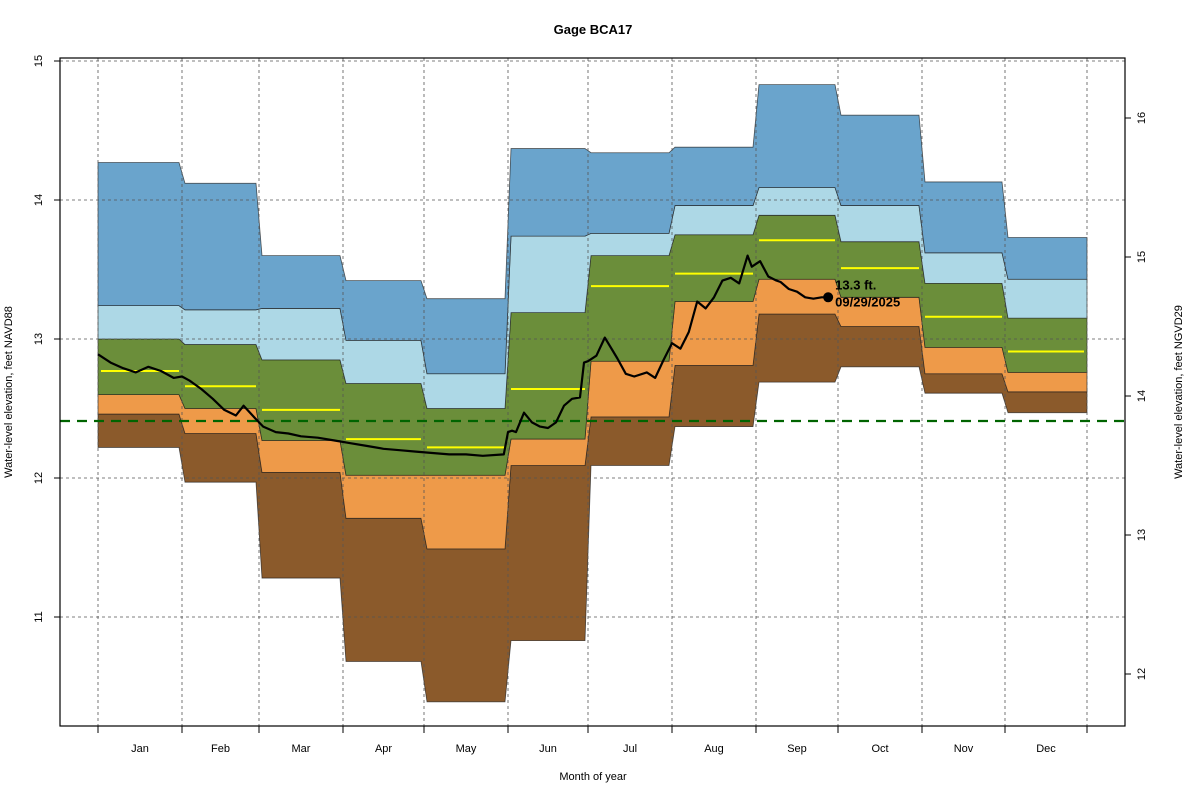 Image resolution: width=1200 pixels, height=800 pixels. I want to click on chart-title: Gage BCA17, so click(593, 29).